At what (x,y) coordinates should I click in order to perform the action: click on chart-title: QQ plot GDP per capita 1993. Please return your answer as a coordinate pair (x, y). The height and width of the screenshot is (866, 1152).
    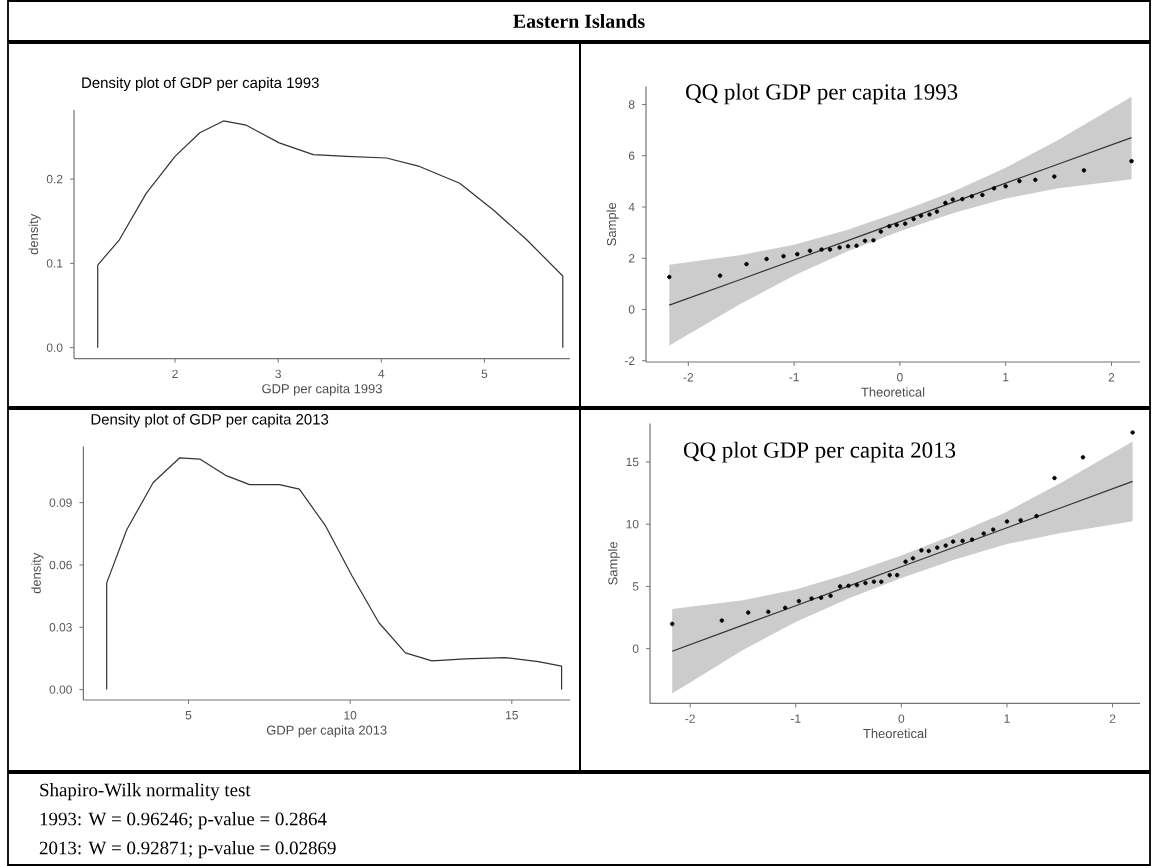
    Looking at the image, I should click on (822, 94).